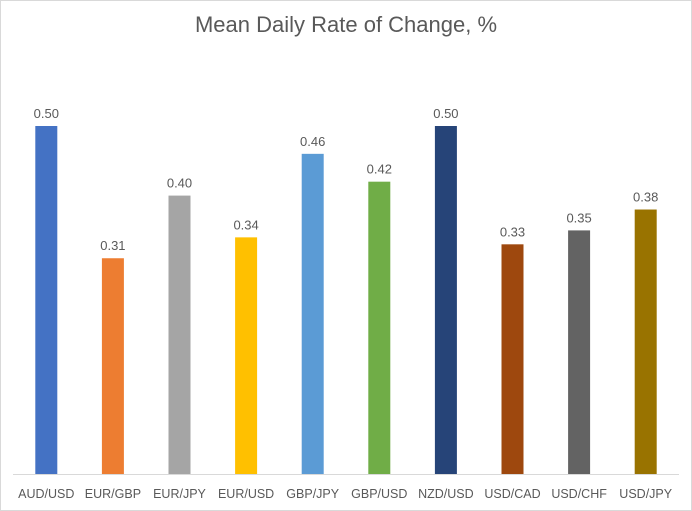 The width and height of the screenshot is (692, 511). I want to click on chart-title: Mean Daily Rate of Change, %, so click(346, 24).